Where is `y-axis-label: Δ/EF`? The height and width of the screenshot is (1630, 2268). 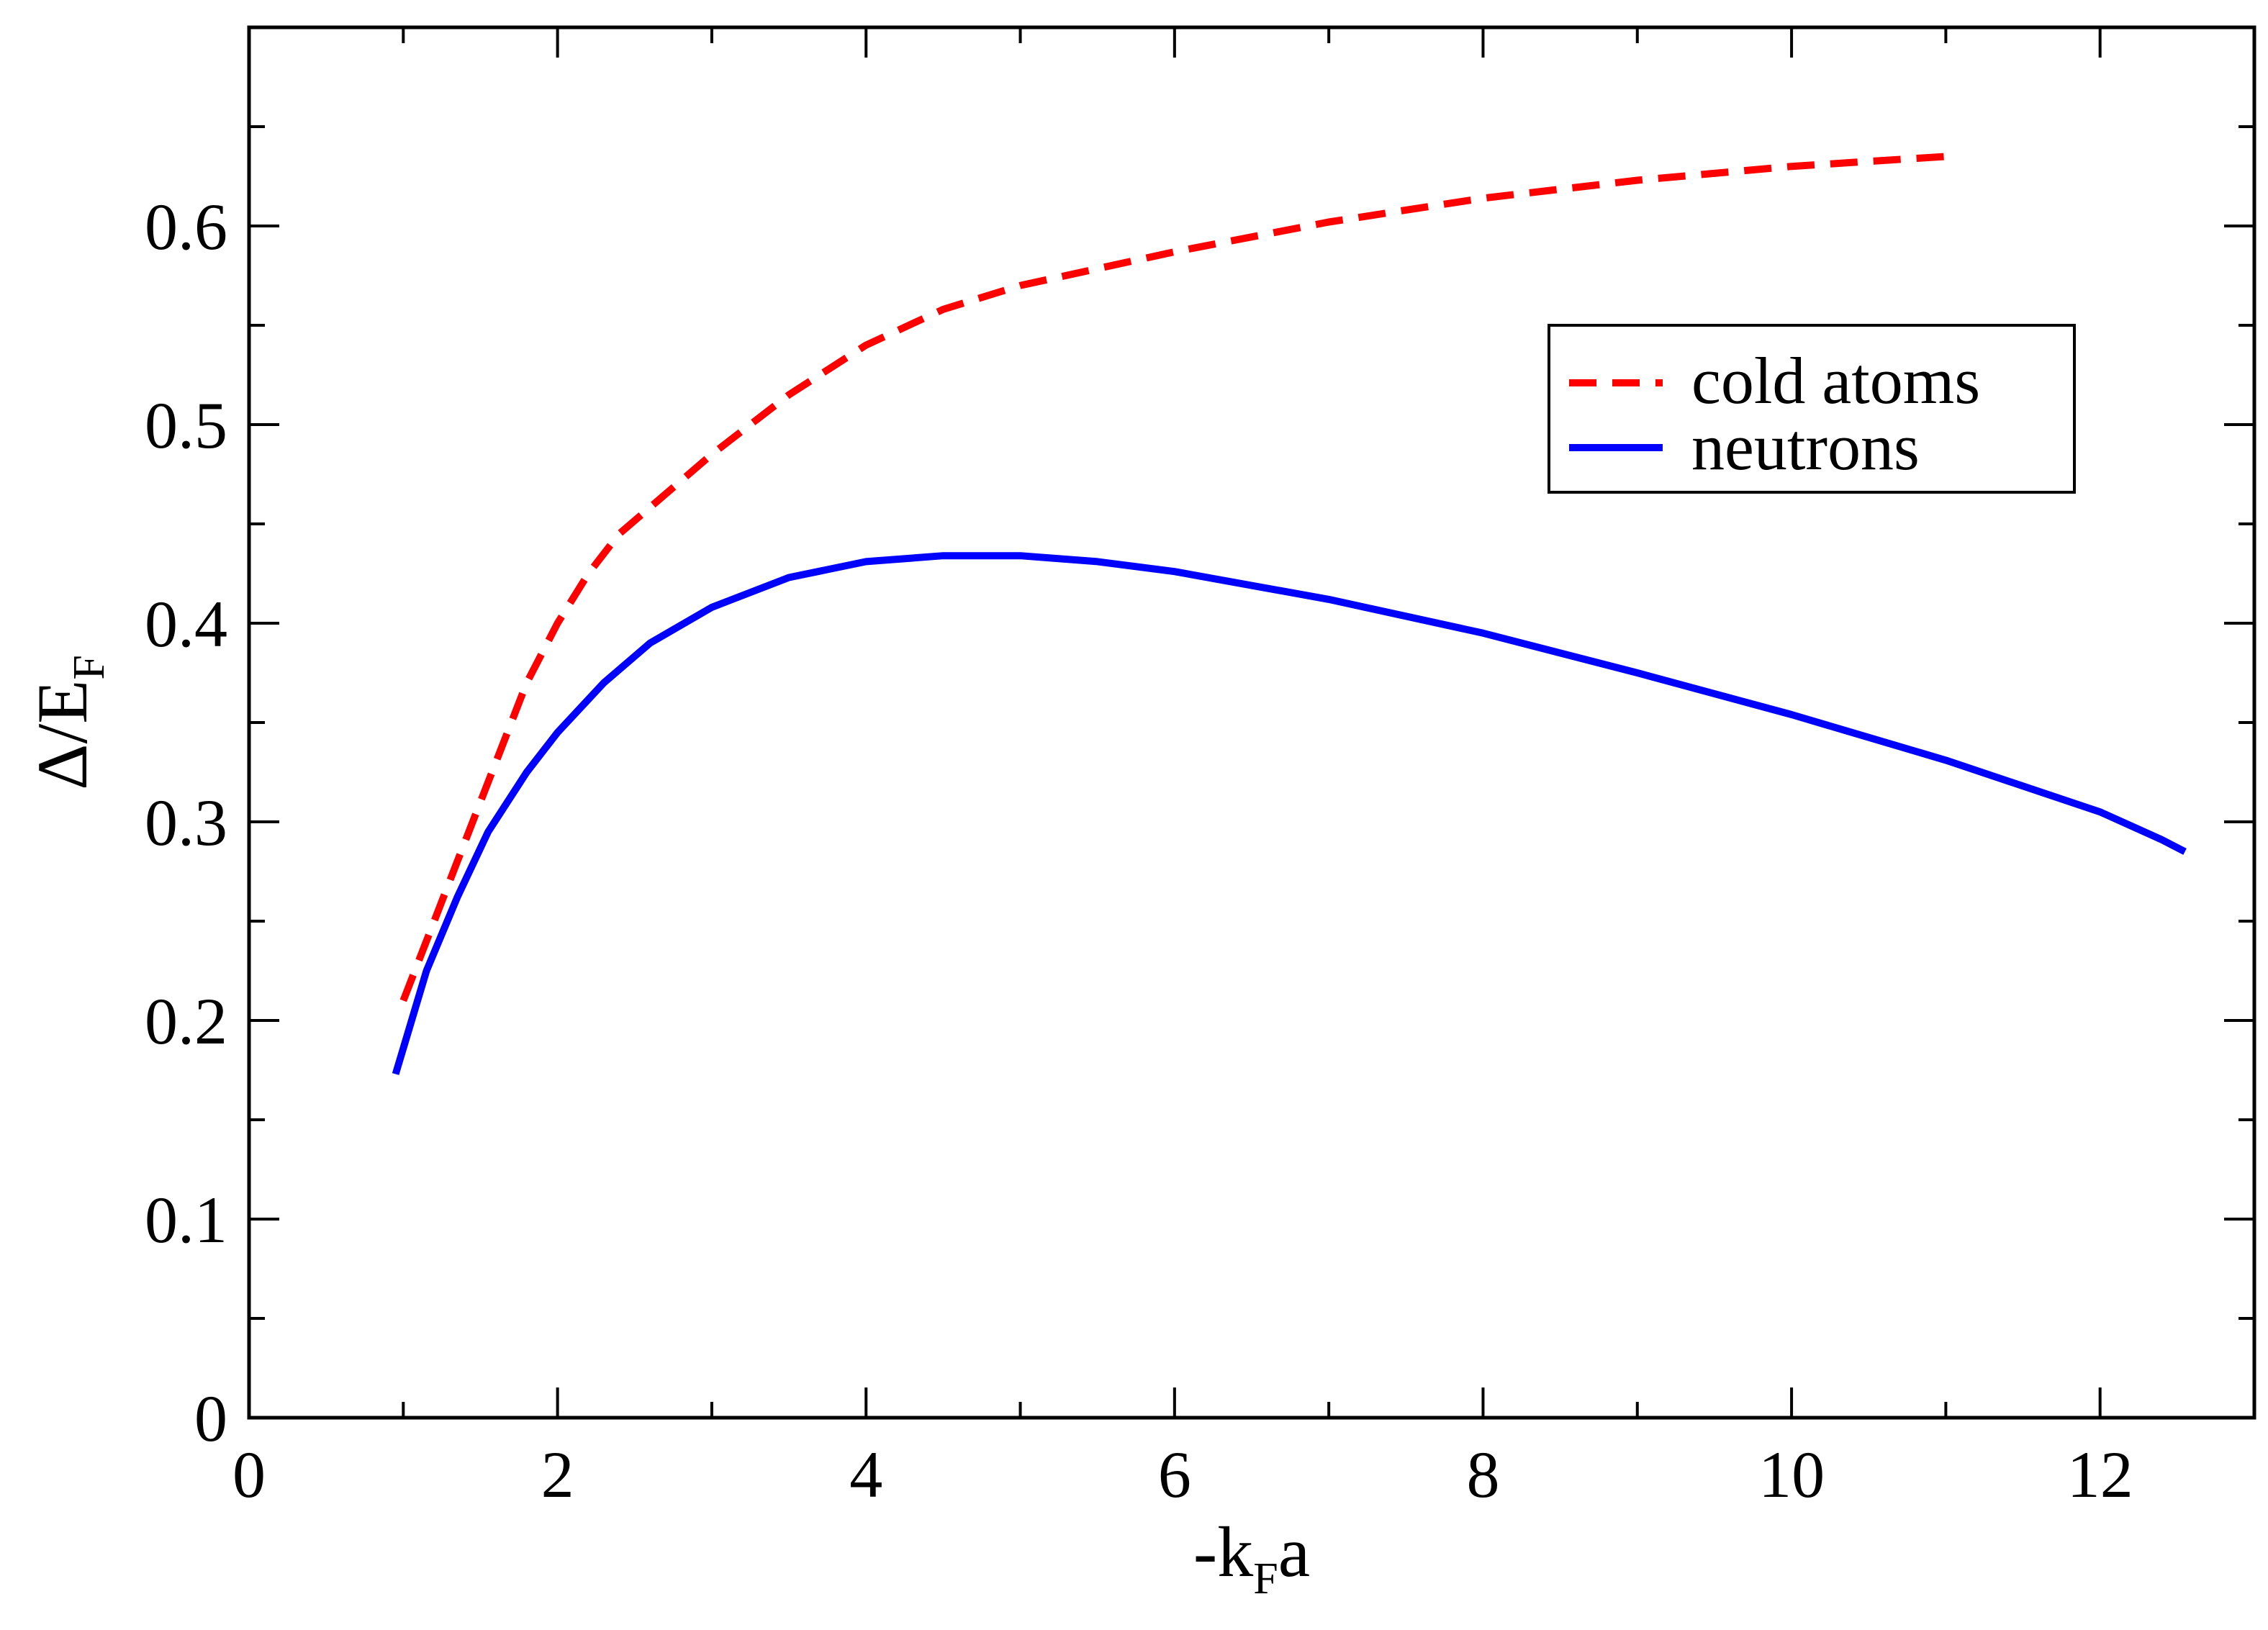 y-axis-label: Δ/EF is located at coordinates (68, 722).